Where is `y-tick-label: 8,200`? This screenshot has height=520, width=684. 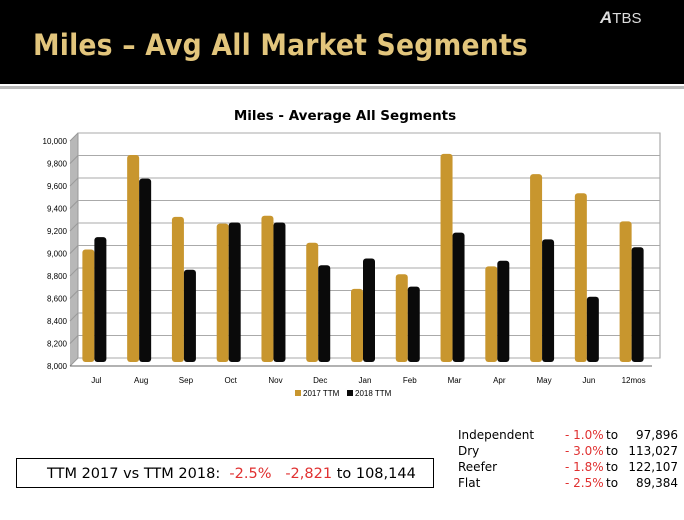 y-tick-label: 8,200 is located at coordinates (57, 344).